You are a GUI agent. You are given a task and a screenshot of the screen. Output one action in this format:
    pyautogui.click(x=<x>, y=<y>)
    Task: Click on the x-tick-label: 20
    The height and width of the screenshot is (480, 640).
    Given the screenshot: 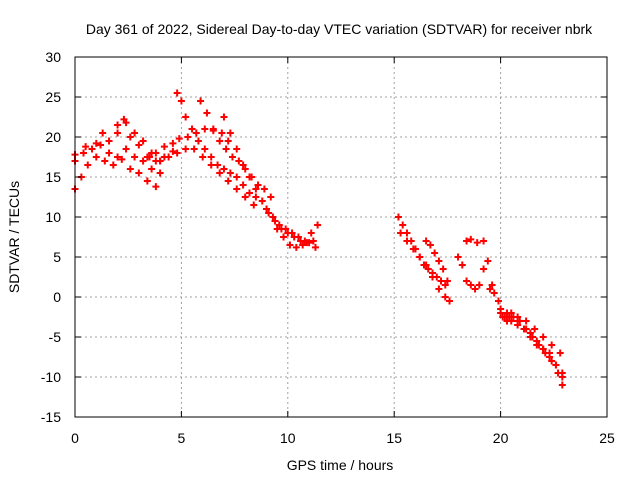 What is the action you would take?
    pyautogui.click(x=501, y=438)
    